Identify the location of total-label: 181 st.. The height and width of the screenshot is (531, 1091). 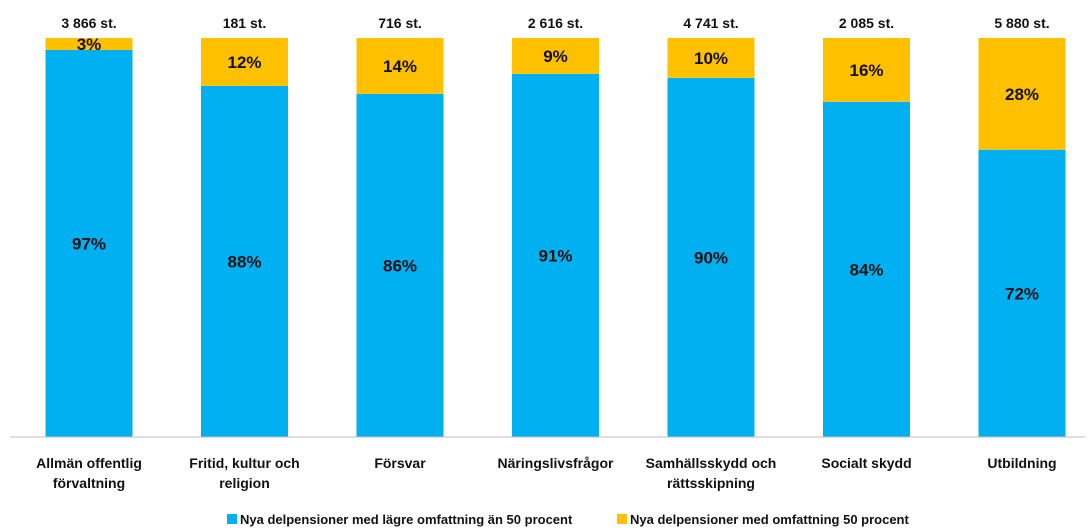
(245, 23).